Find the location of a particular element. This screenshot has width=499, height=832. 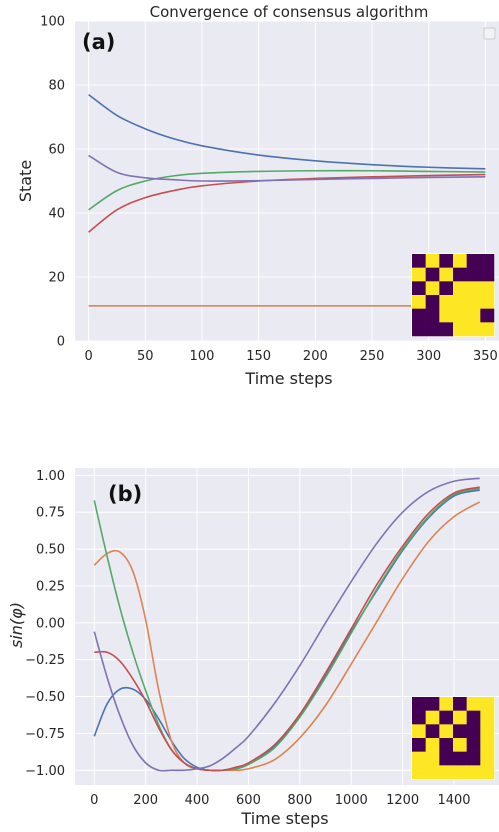

series-5-line is located at coordinates (287, 168).